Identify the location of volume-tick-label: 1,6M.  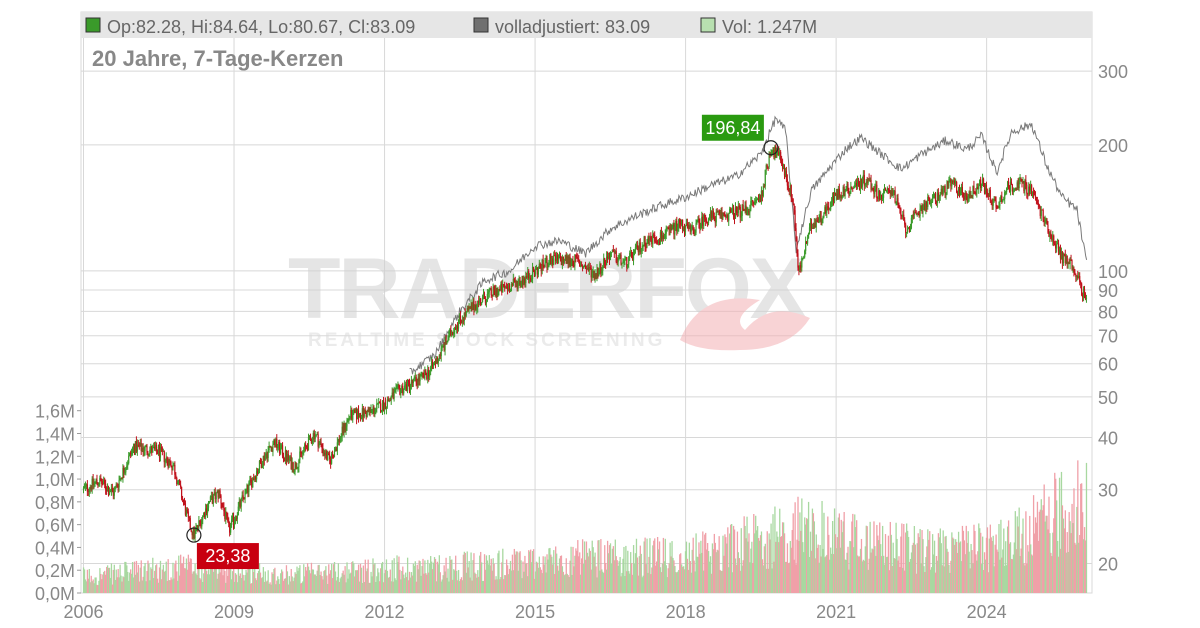
(55, 412).